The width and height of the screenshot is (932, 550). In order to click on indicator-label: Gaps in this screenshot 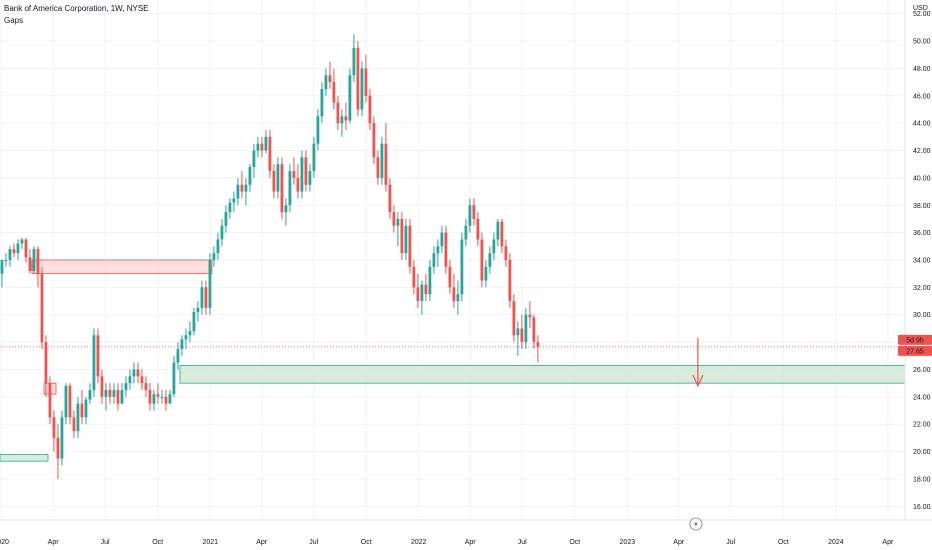, I will do `click(14, 20)`.